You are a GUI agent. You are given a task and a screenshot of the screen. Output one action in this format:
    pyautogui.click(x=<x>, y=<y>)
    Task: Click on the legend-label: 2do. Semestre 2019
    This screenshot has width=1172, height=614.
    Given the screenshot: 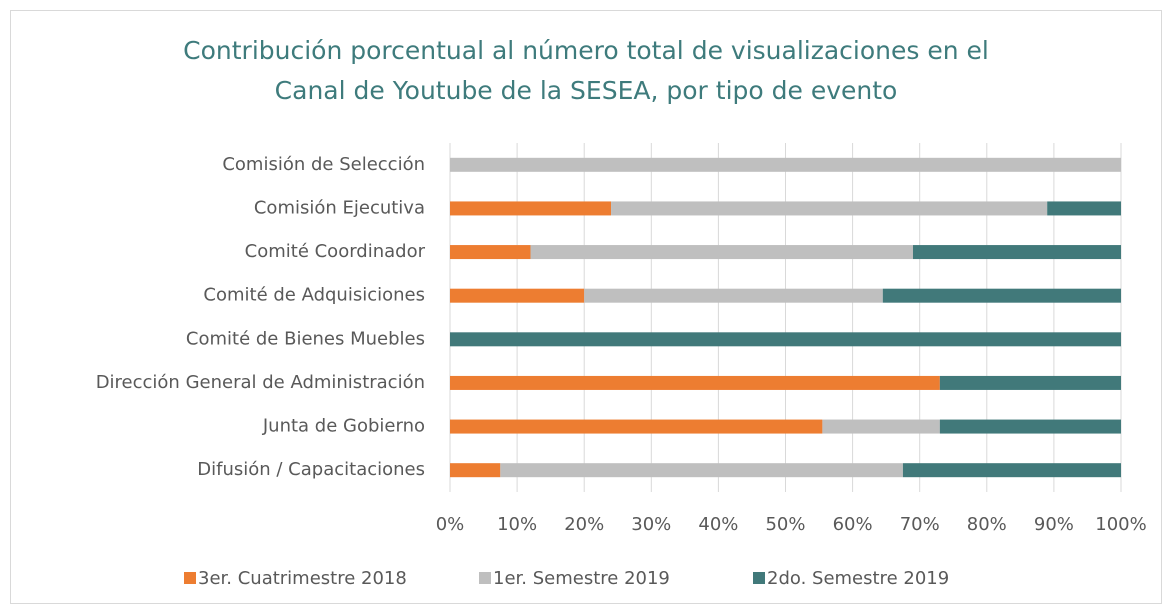 What is the action you would take?
    pyautogui.click(x=858, y=578)
    